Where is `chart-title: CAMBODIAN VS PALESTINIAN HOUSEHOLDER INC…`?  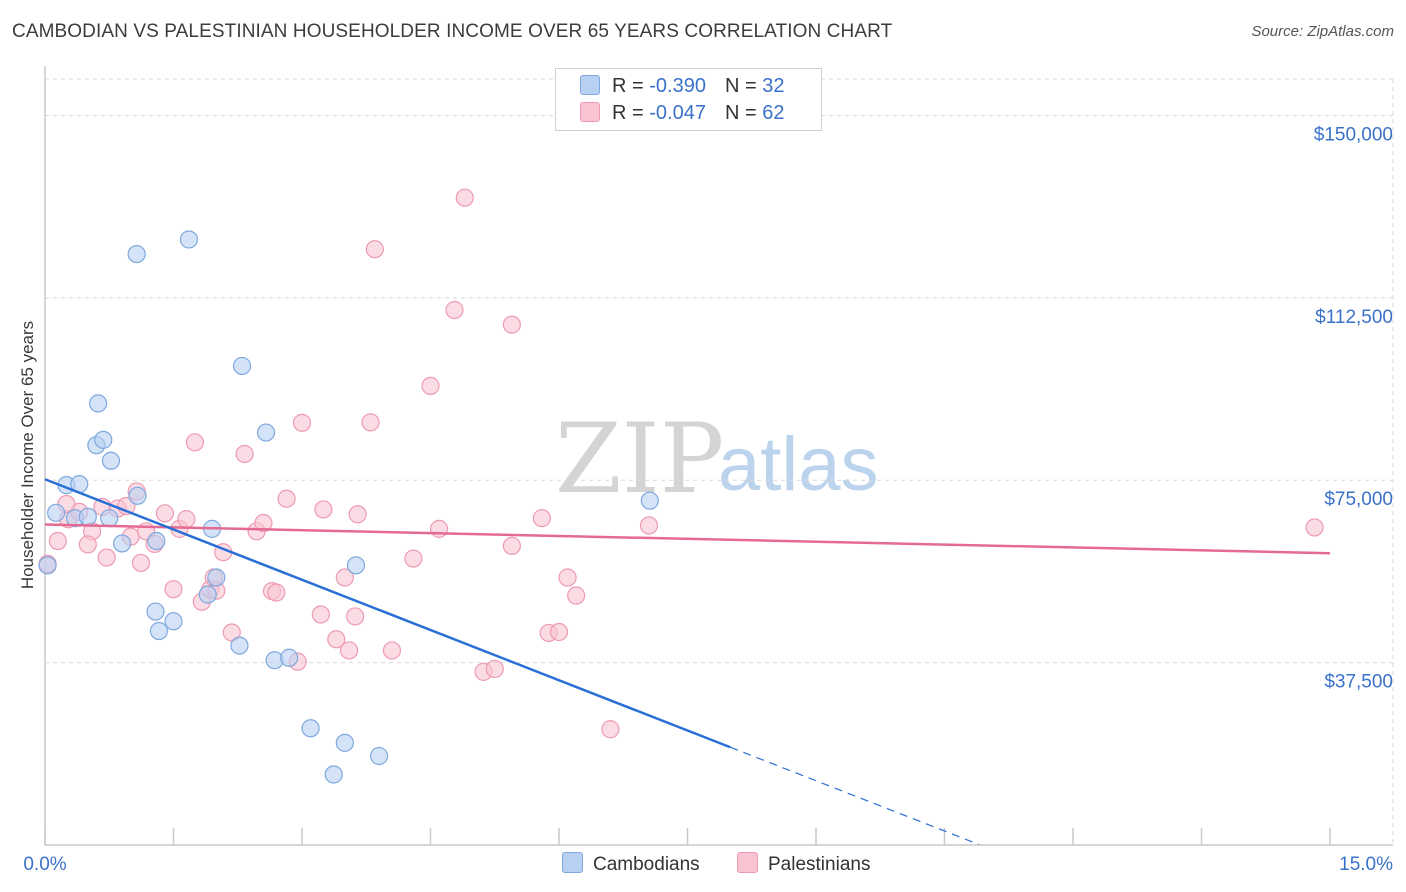 chart-title: CAMBODIAN VS PALESTINIAN HOUSEHOLDER INC… is located at coordinates (452, 31).